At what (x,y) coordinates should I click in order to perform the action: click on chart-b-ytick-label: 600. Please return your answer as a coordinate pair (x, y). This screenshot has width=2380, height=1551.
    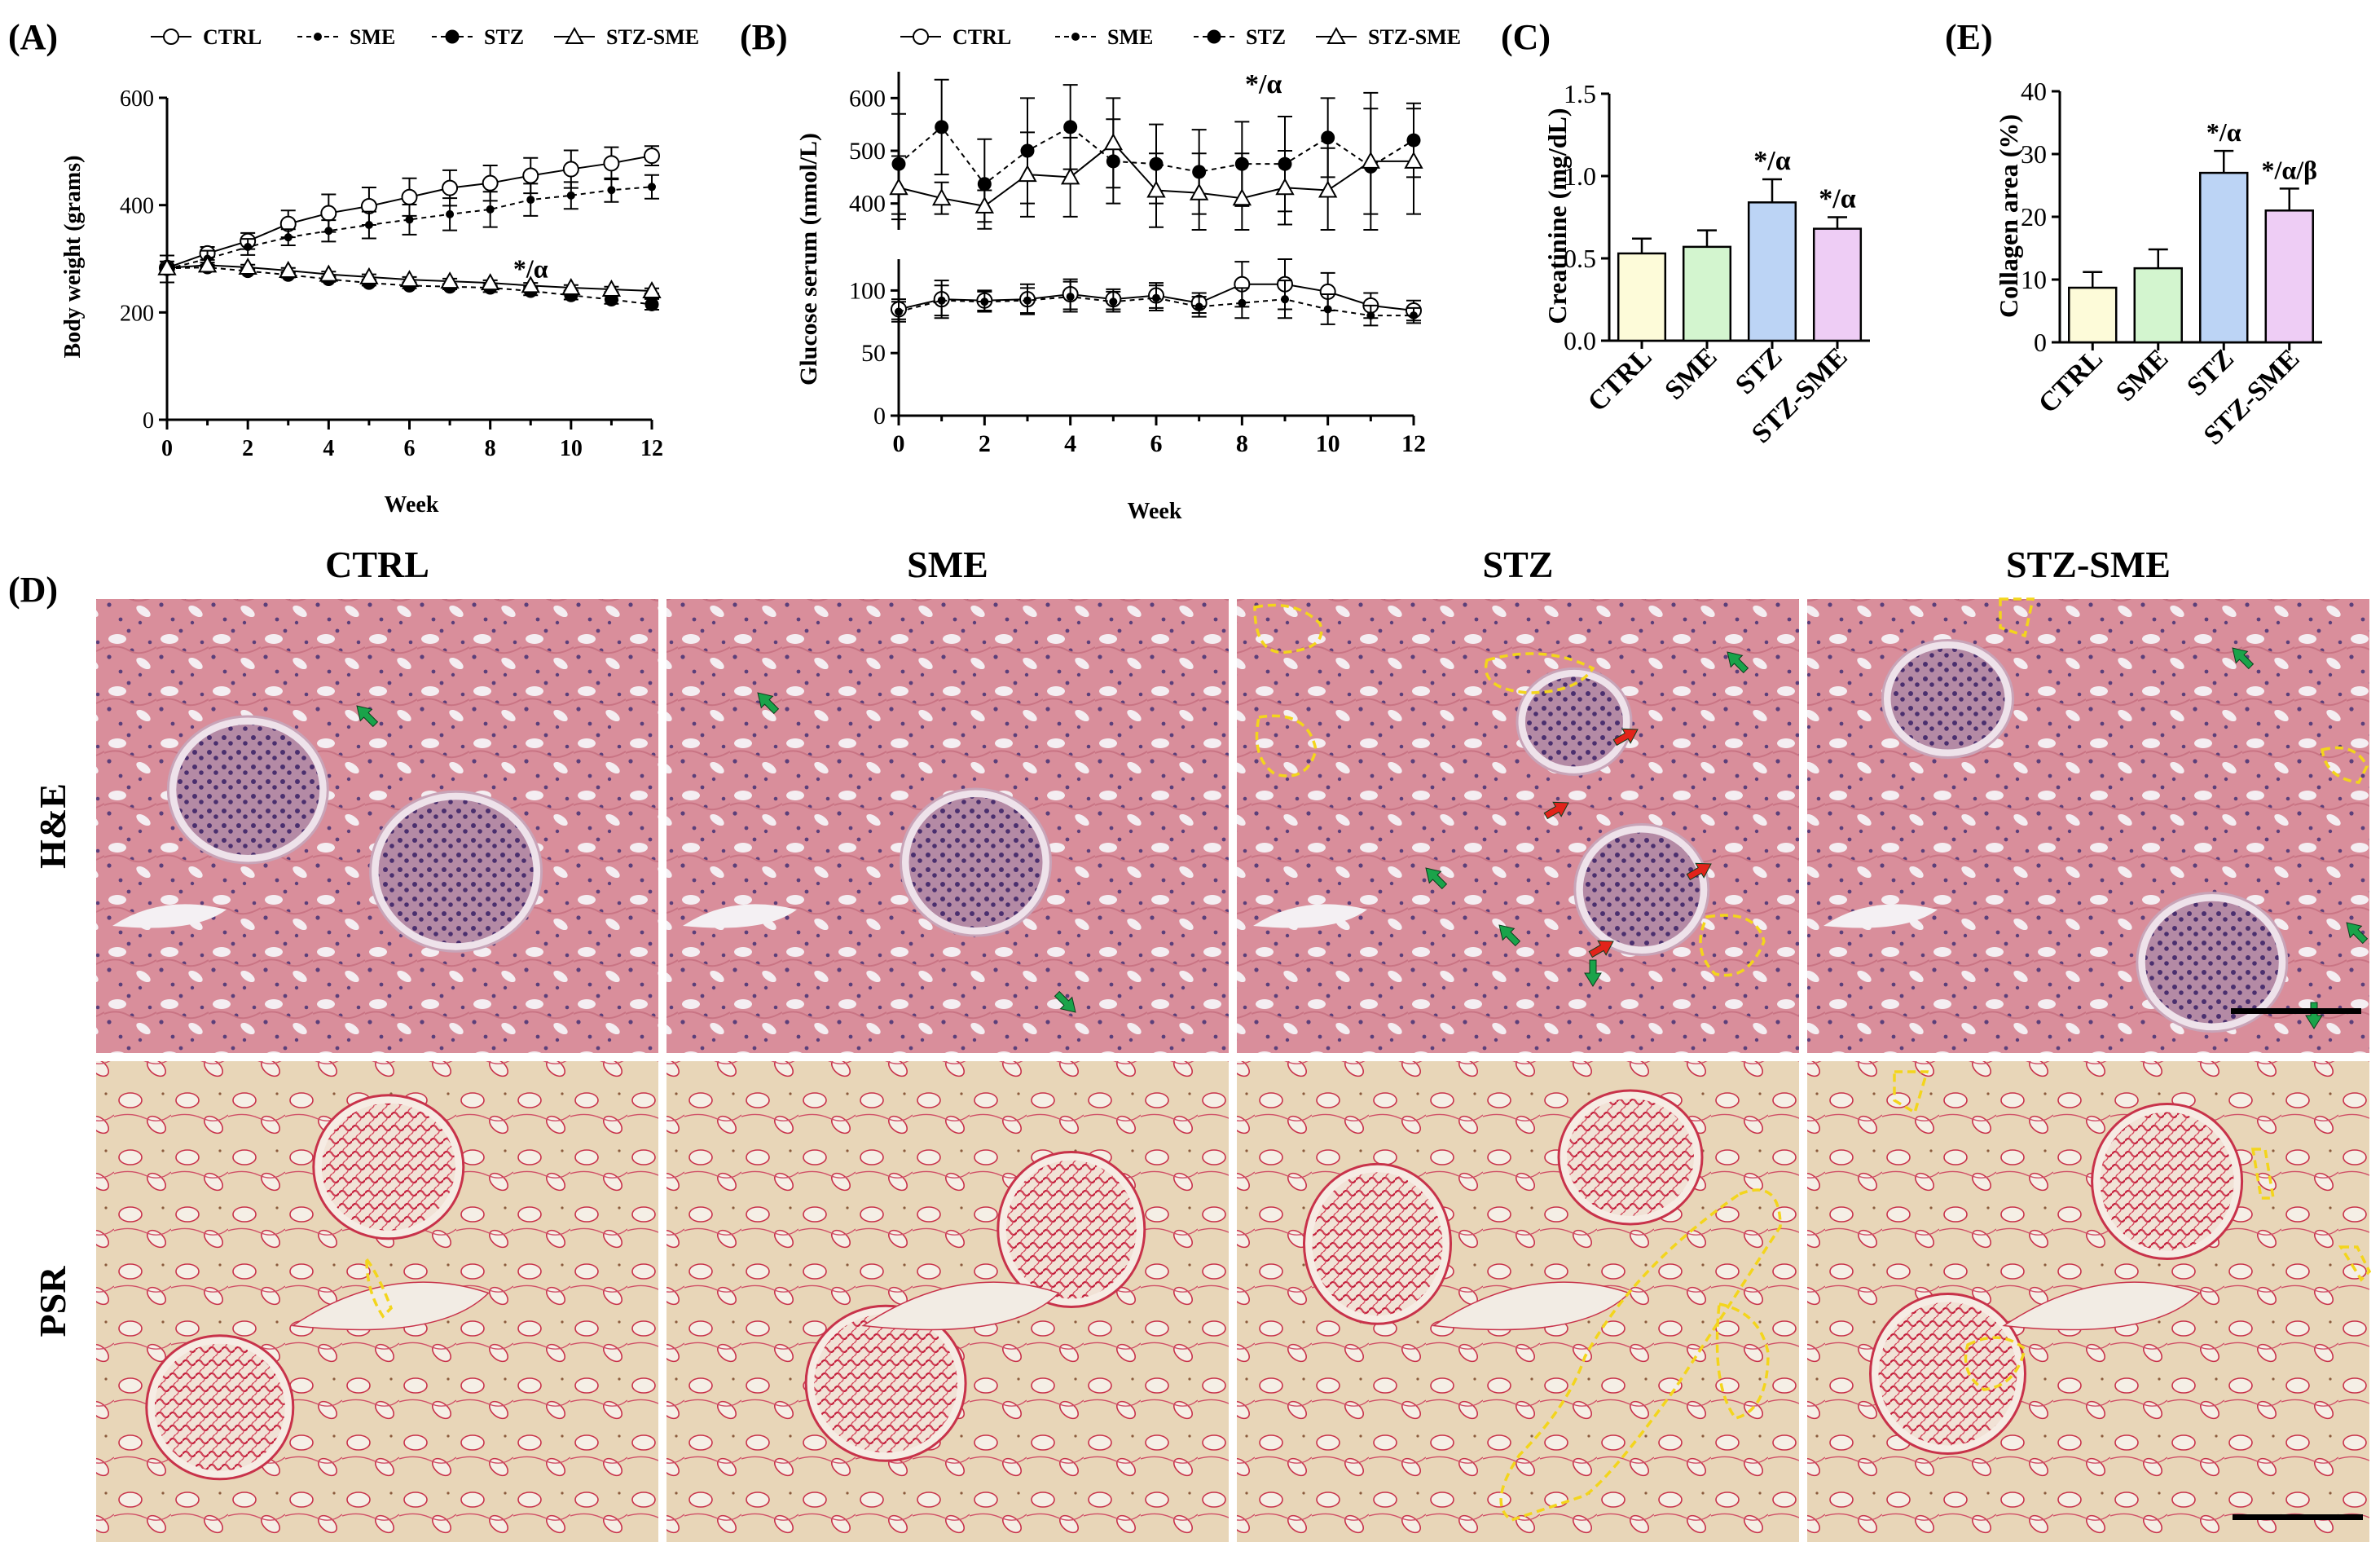
    Looking at the image, I should click on (867, 98).